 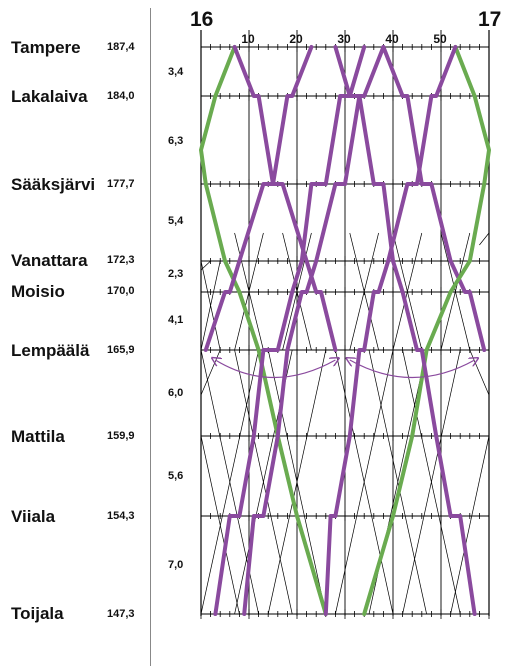 I want to click on station-km-3: 172,3, so click(x=121, y=260).